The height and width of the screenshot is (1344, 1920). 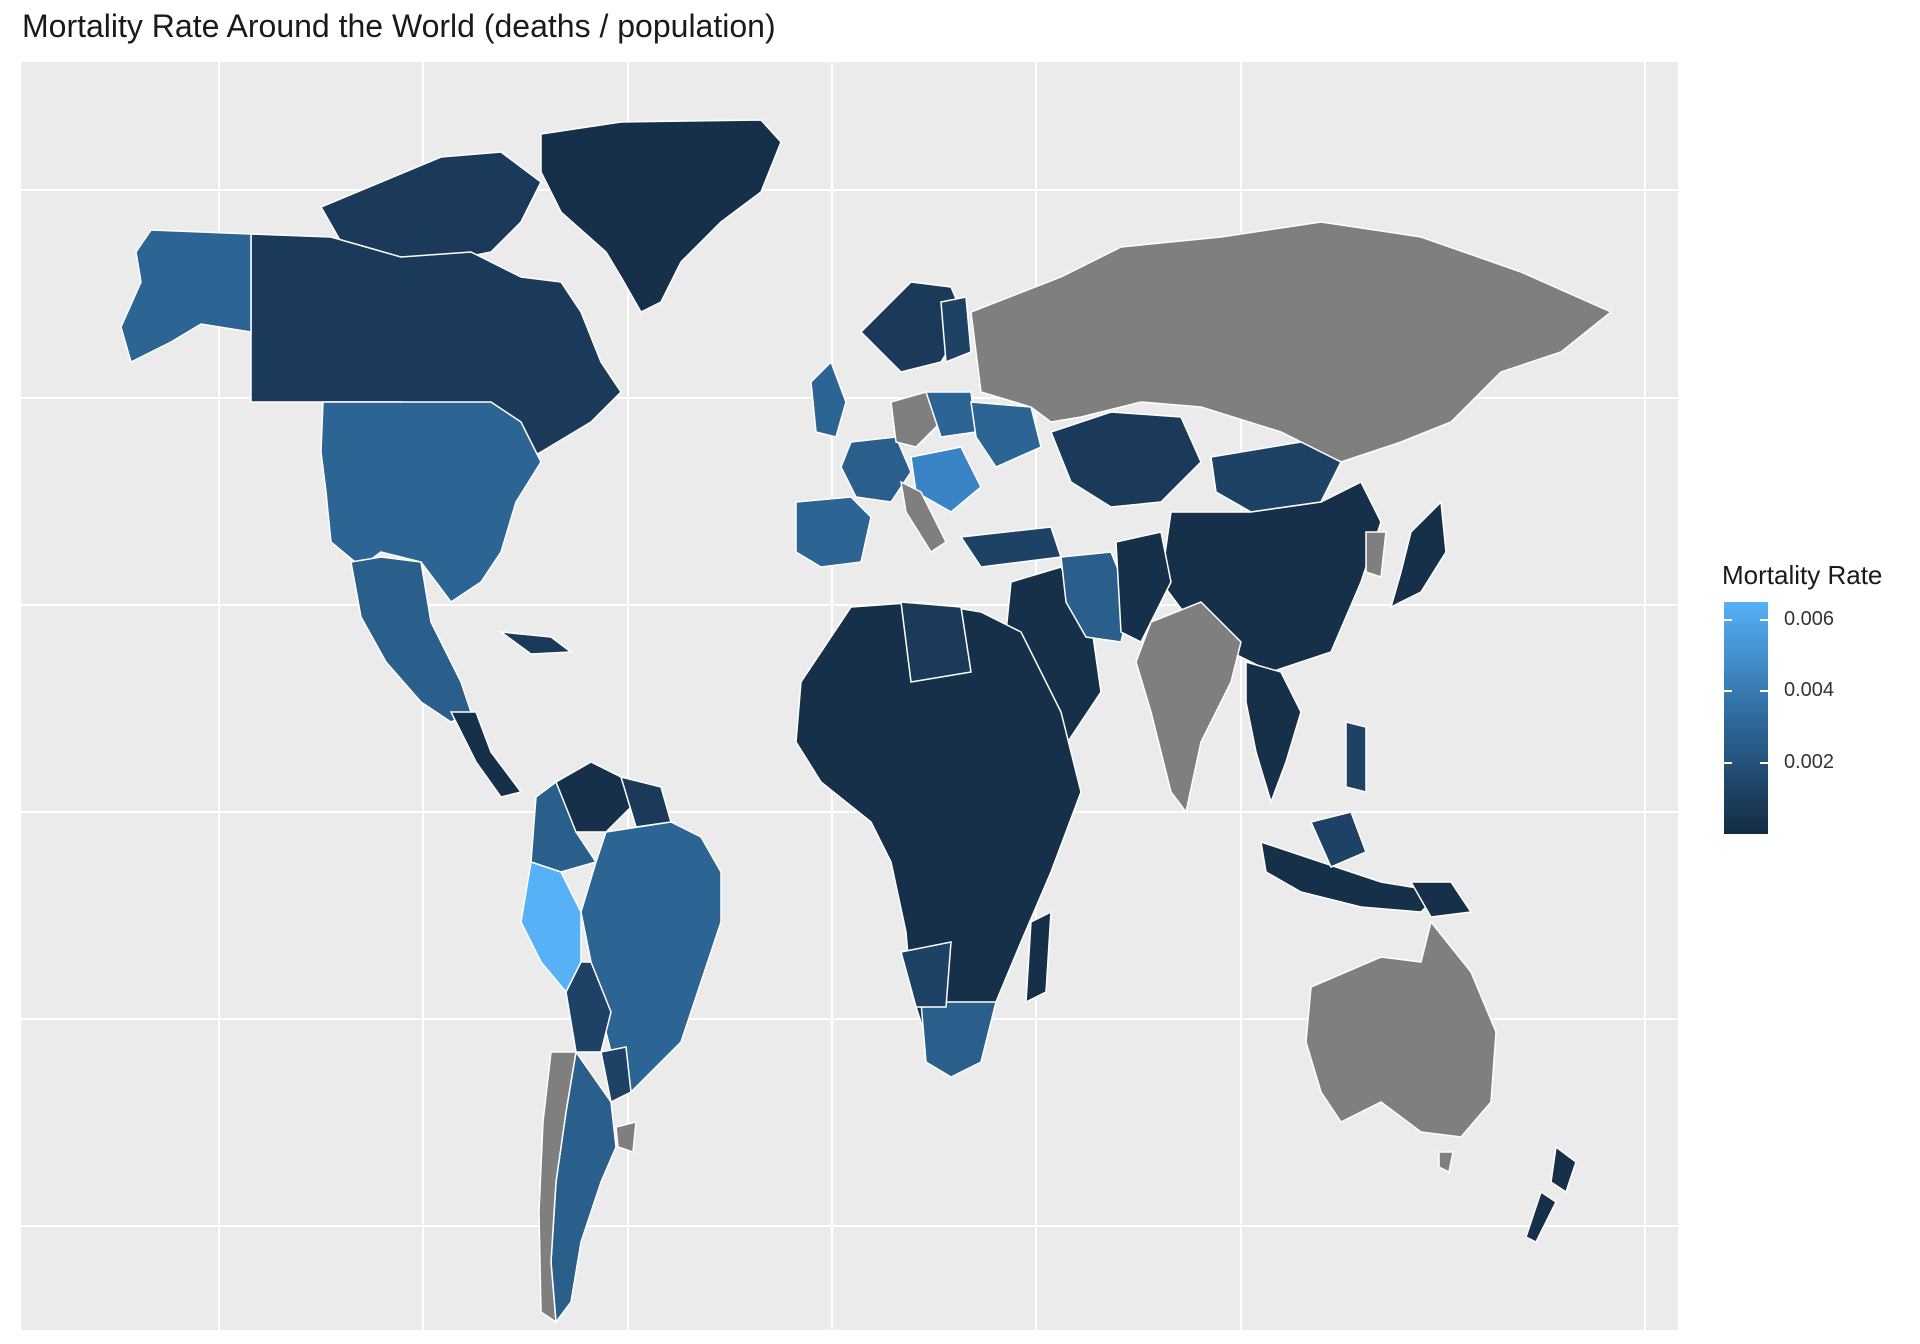 I want to click on region-kazakhstan, so click(x=1126, y=459).